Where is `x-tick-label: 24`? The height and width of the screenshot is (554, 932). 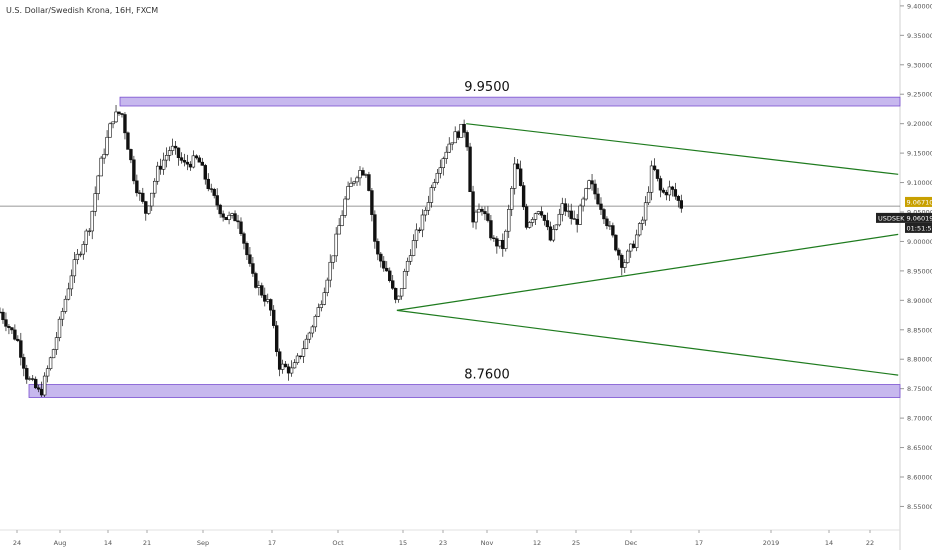
x-tick-label: 24 is located at coordinates (17, 543).